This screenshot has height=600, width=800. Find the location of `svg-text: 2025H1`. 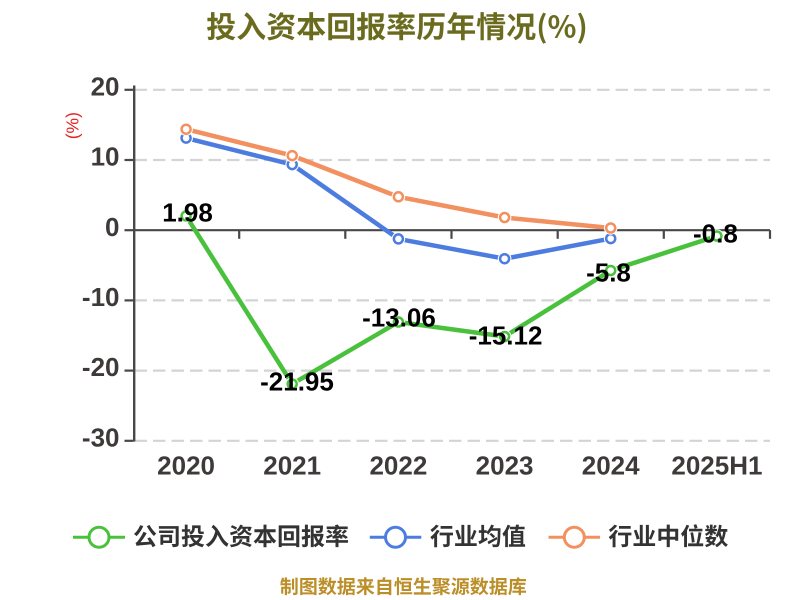

svg-text: 2025H1 is located at coordinates (716, 465).